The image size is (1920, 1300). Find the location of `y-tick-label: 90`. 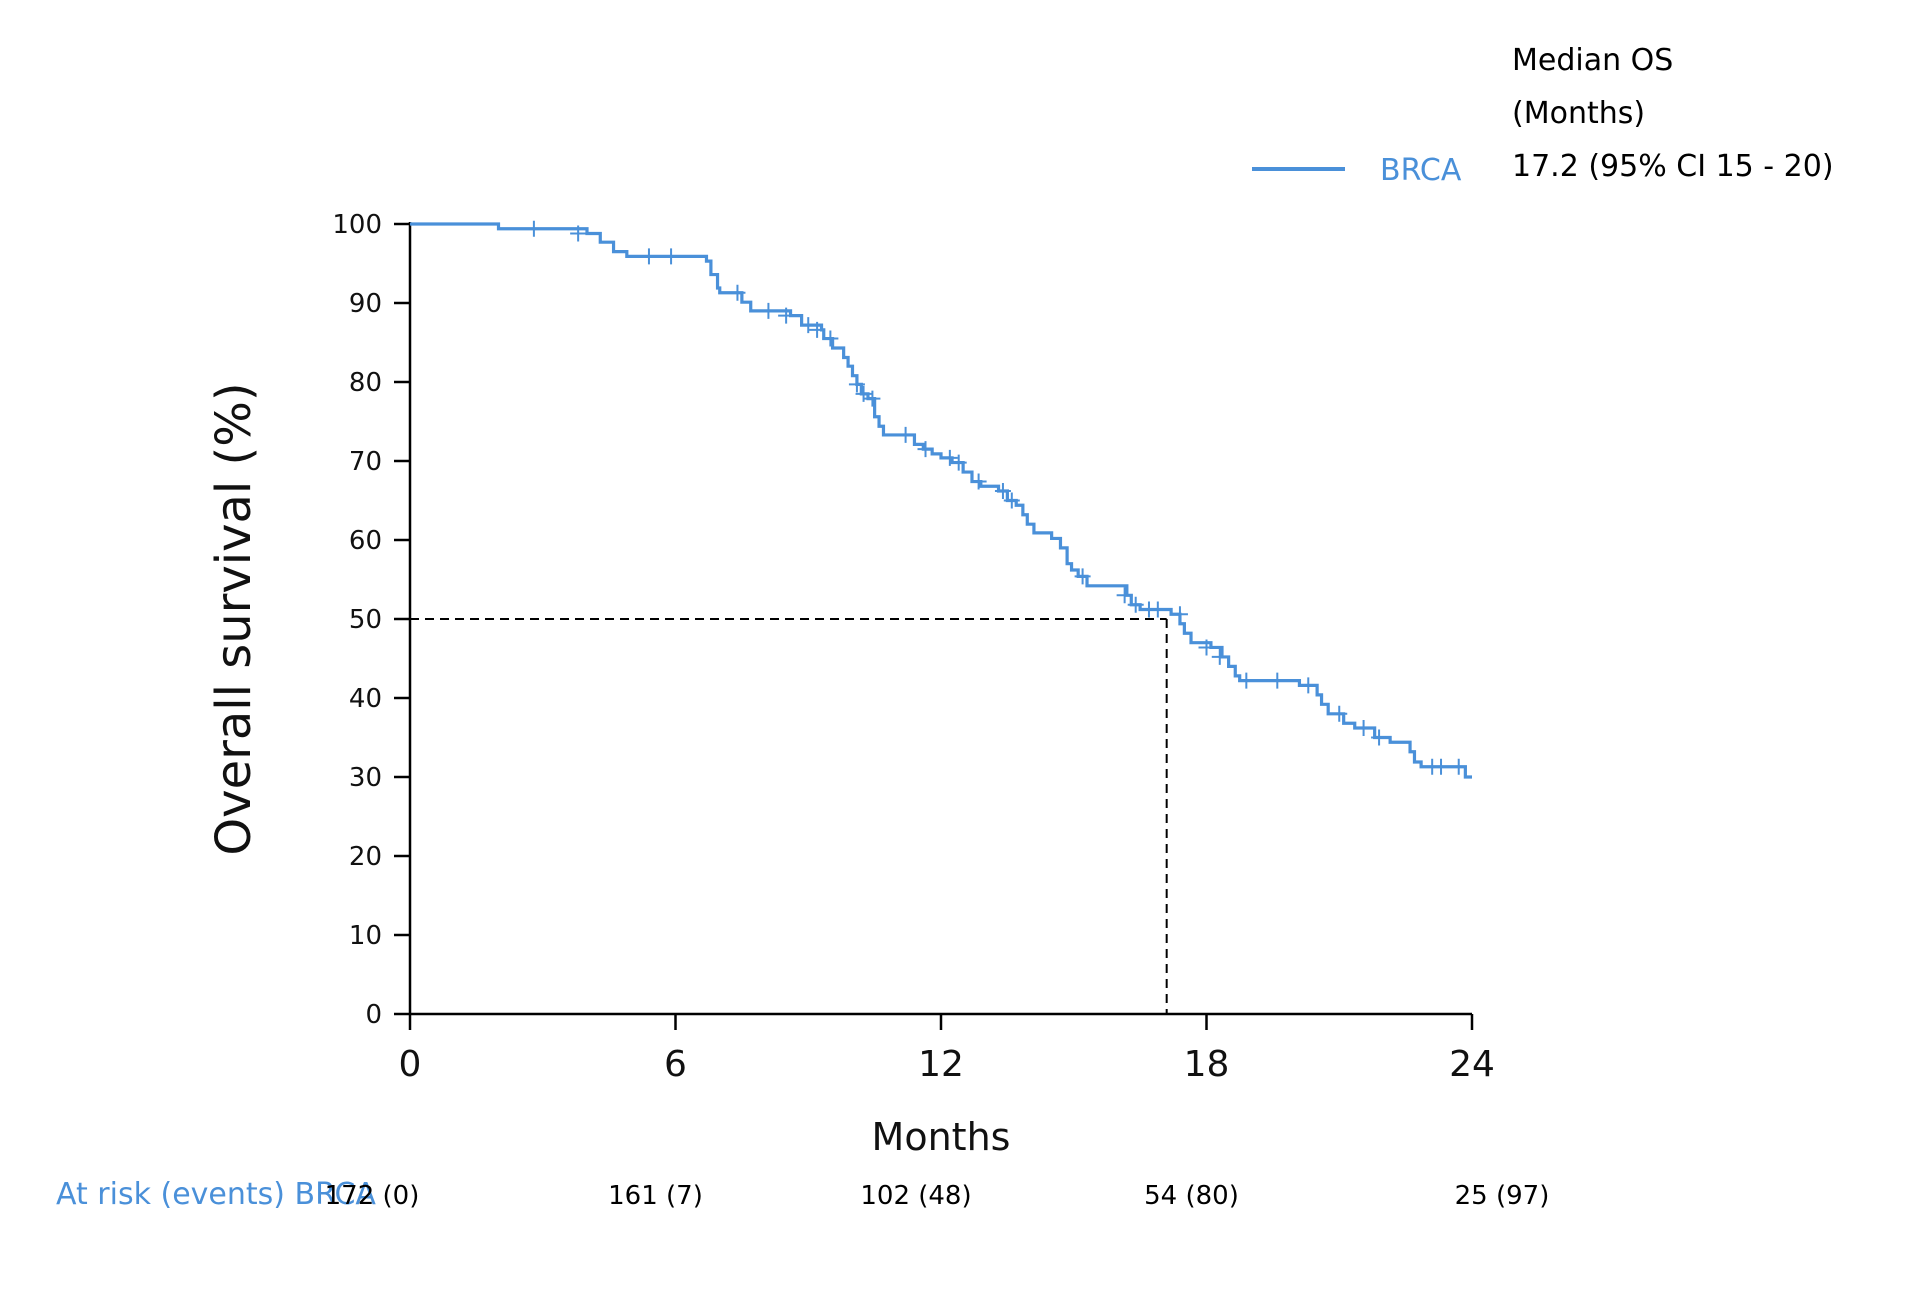

y-tick-label: 90 is located at coordinates (365, 304).